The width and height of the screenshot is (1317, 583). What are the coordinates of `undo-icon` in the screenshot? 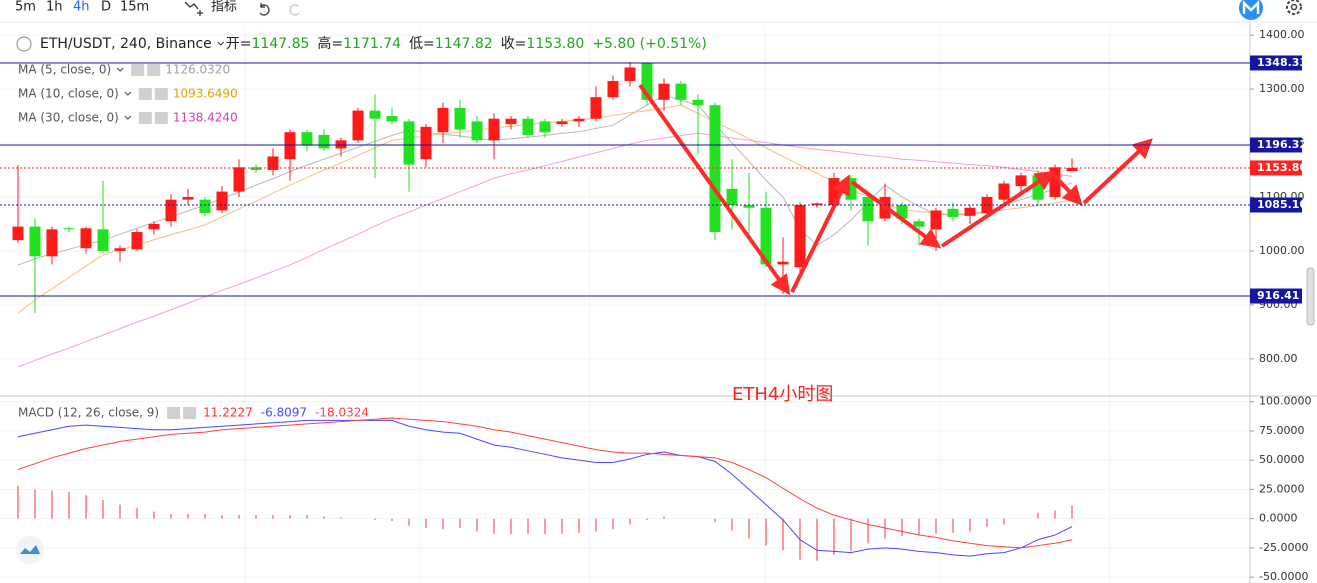 It's located at (264, 9).